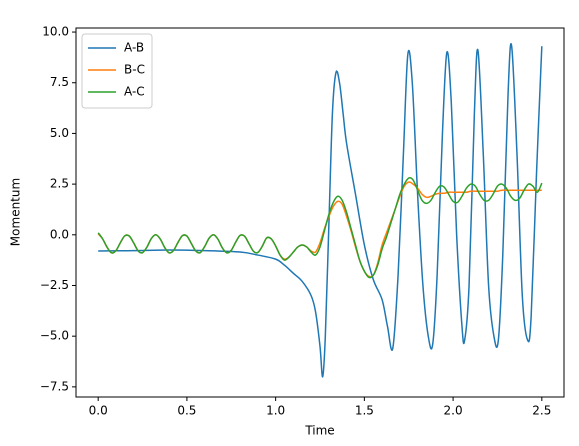 The image size is (579, 446). Describe the element at coordinates (59, 234) in the screenshot. I see `y-tick-label: 0.0` at that location.